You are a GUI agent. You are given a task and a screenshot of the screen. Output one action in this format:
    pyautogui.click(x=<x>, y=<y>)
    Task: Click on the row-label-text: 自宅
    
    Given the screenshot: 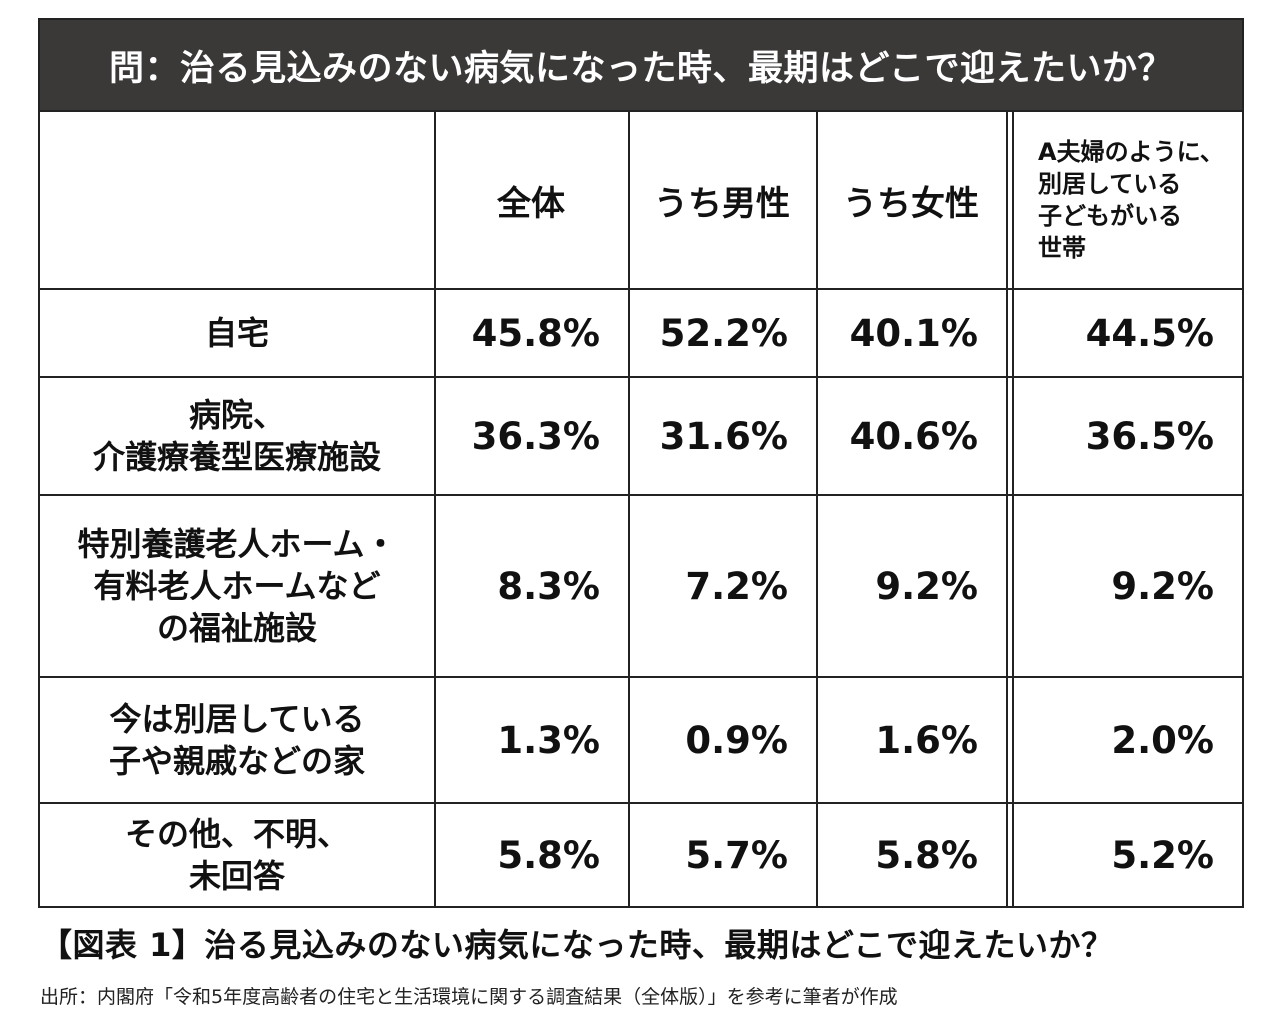 What is the action you would take?
    pyautogui.click(x=237, y=333)
    